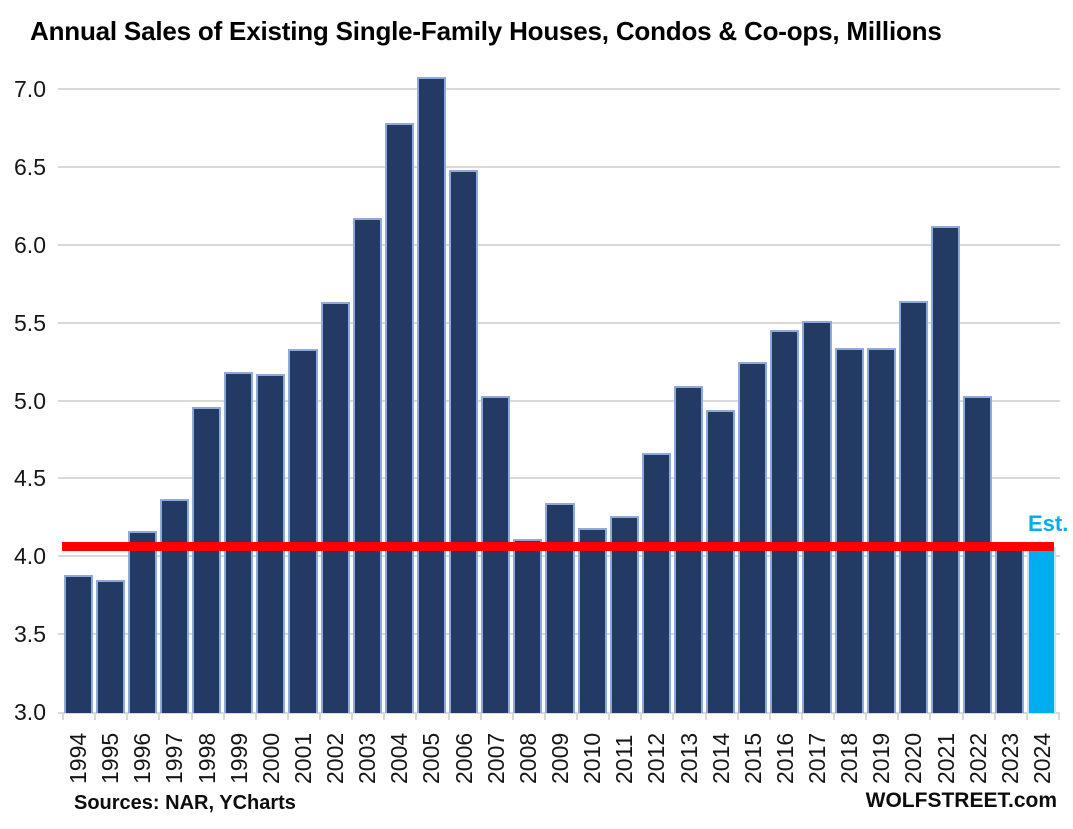 The width and height of the screenshot is (1073, 829). What do you see at coordinates (335, 758) in the screenshot?
I see `x-tick-label-2002: 2002` at bounding box center [335, 758].